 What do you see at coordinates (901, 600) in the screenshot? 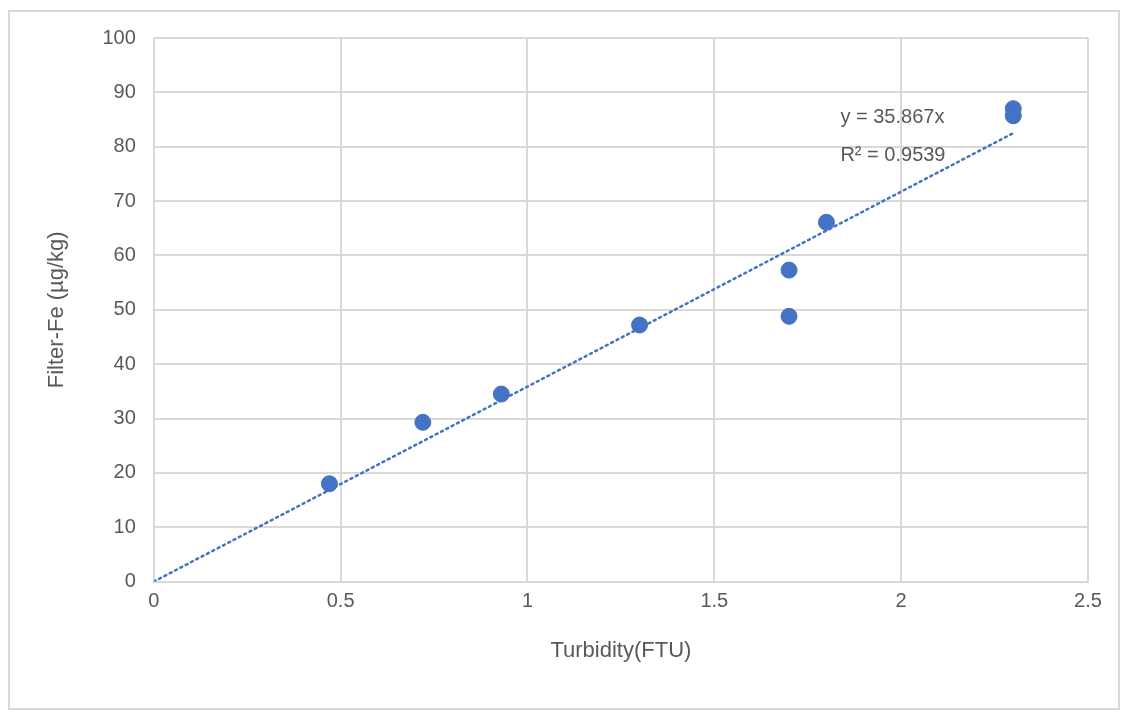
I see `x-tick-label: 2` at bounding box center [901, 600].